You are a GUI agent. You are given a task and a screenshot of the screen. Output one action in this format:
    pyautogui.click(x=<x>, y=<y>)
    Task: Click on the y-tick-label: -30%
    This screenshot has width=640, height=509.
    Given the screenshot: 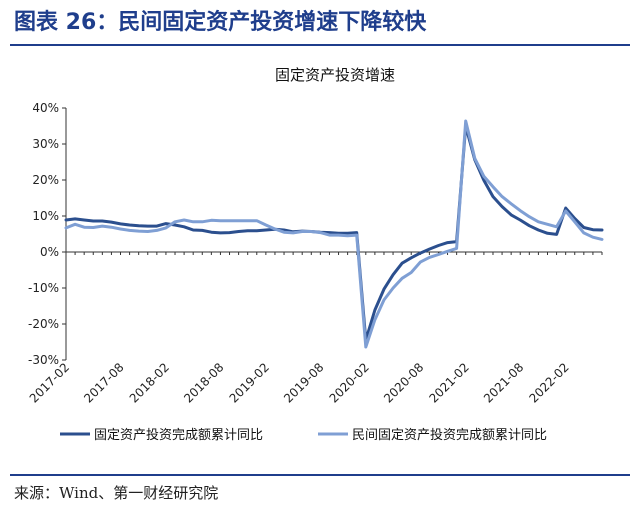 What is the action you would take?
    pyautogui.click(x=43, y=360)
    